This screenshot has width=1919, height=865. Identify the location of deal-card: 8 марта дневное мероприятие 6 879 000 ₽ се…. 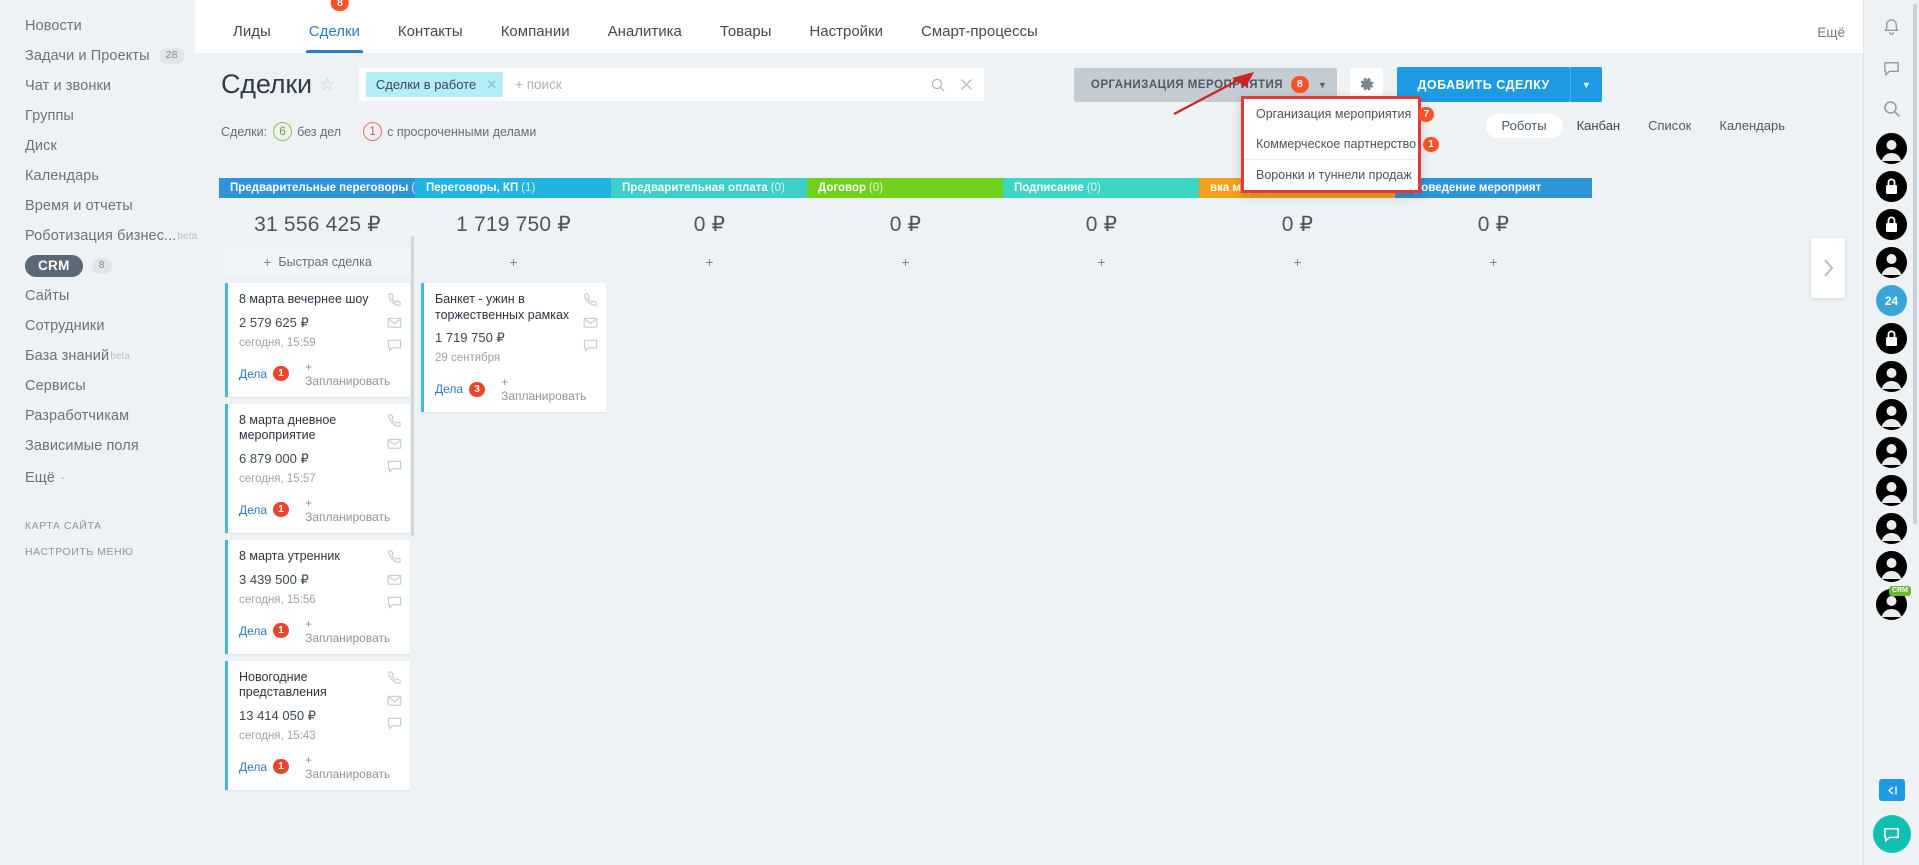
(317, 468).